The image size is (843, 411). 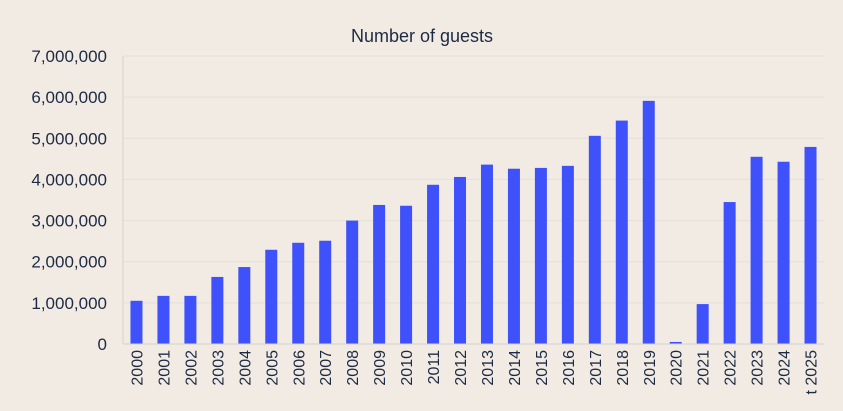 What do you see at coordinates (542, 368) in the screenshot?
I see `x-tick-label: 2015` at bounding box center [542, 368].